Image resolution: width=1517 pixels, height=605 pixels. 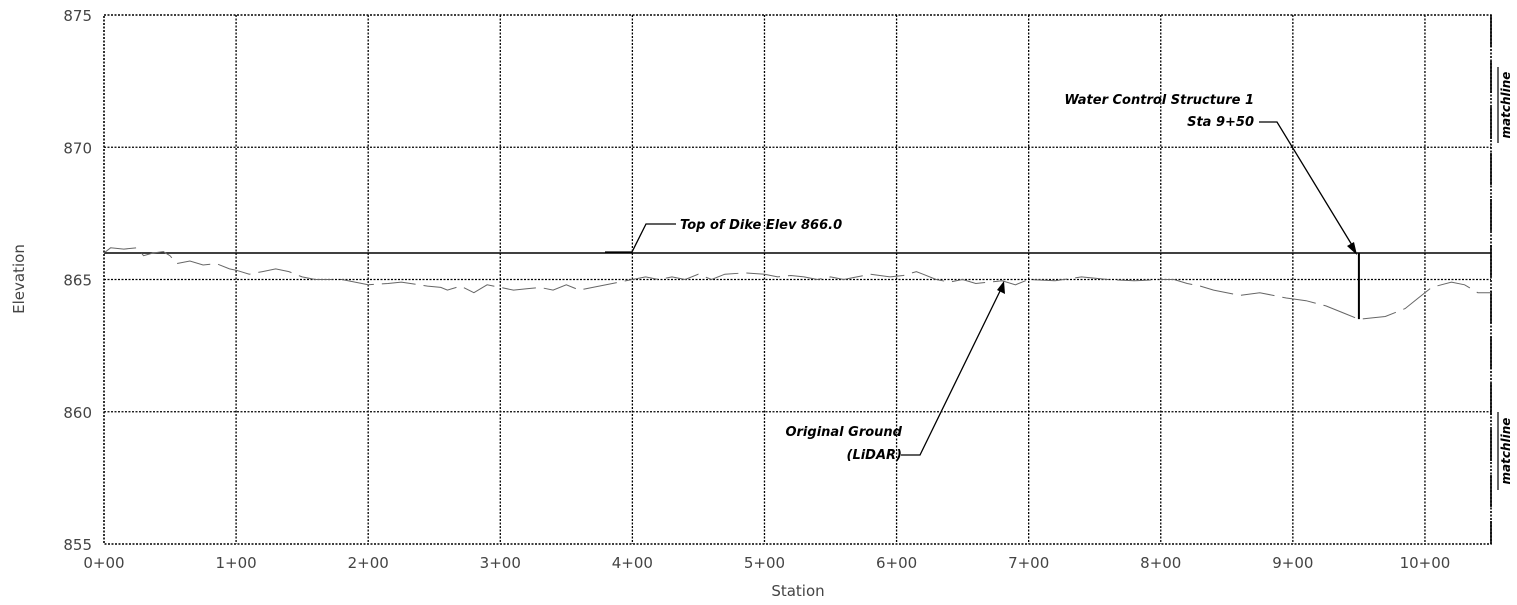 What do you see at coordinates (1425, 563) in the screenshot?
I see `x-tick-label: 10+00` at bounding box center [1425, 563].